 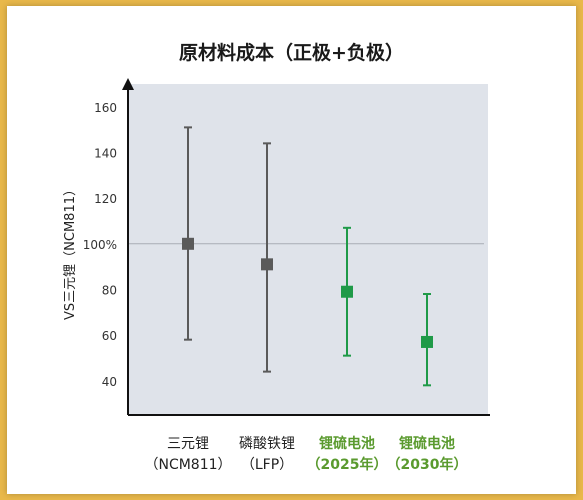 I want to click on y-tick-label: 120, so click(x=105, y=199).